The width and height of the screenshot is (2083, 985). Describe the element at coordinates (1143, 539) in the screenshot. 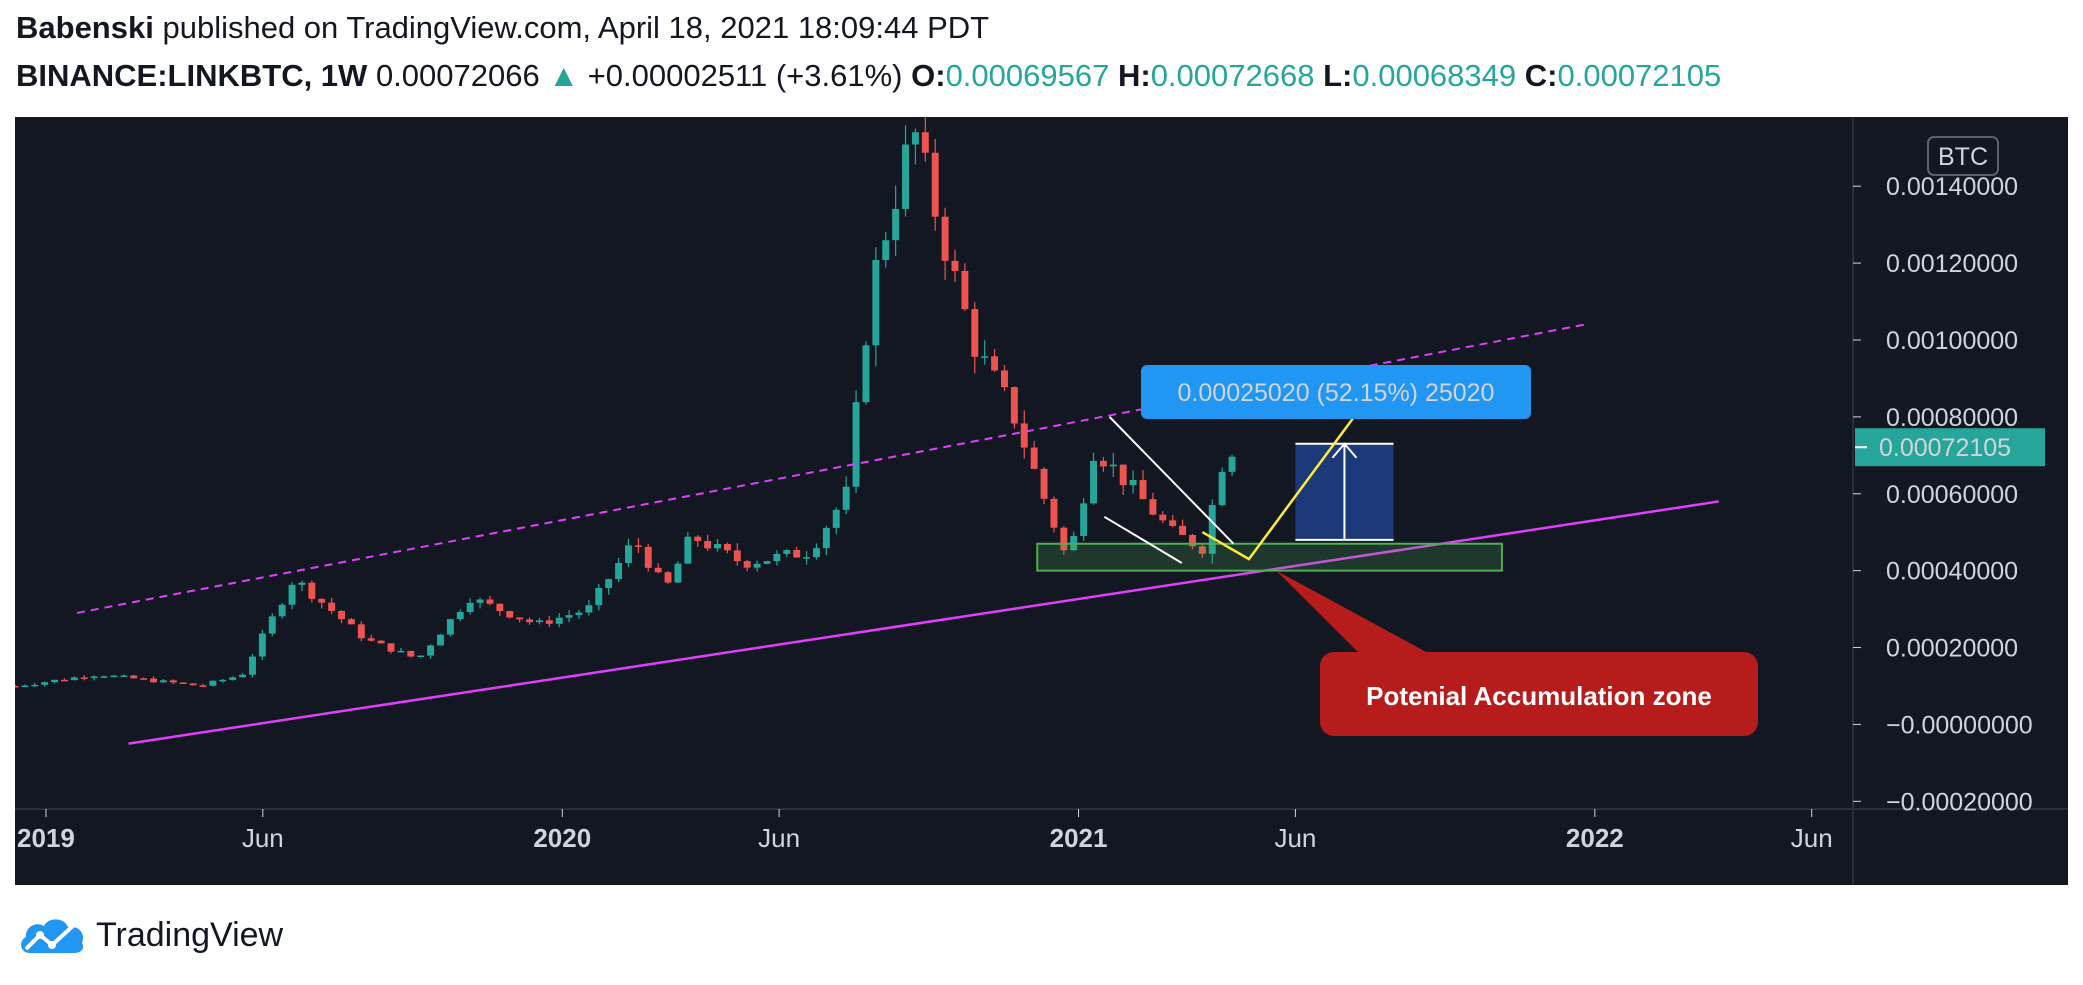

I see `wedge-lower-line` at that location.